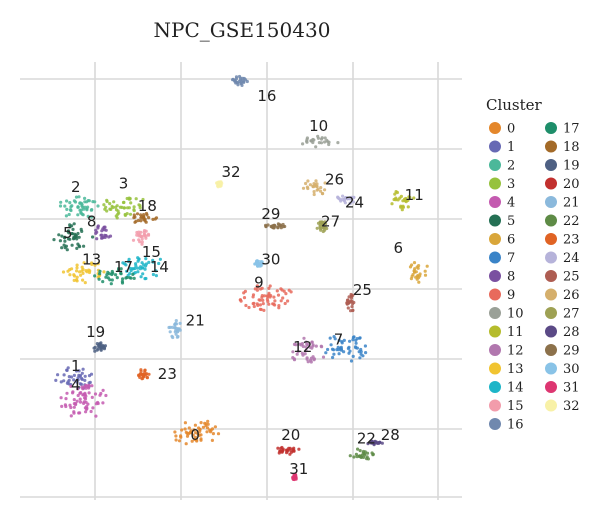 This screenshot has height=522, width=600. I want to click on legend-label: 3, so click(511, 184).